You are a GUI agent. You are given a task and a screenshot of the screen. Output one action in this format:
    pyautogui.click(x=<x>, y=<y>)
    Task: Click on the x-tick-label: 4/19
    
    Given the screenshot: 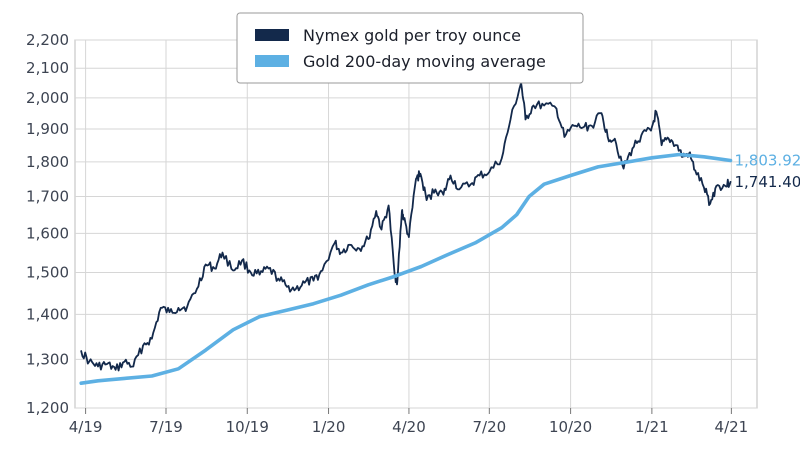 What is the action you would take?
    pyautogui.click(x=86, y=427)
    